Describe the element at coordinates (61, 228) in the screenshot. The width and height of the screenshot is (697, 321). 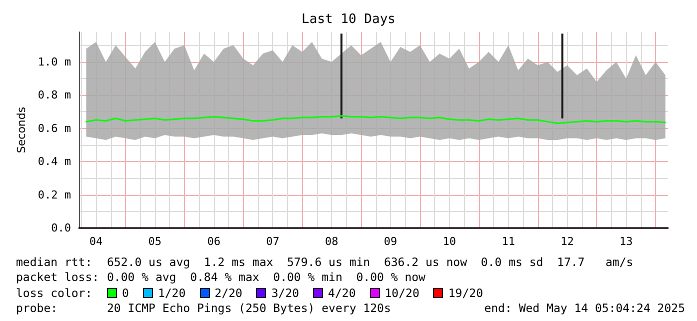
I see `y-tick-label: 0.0` at that location.